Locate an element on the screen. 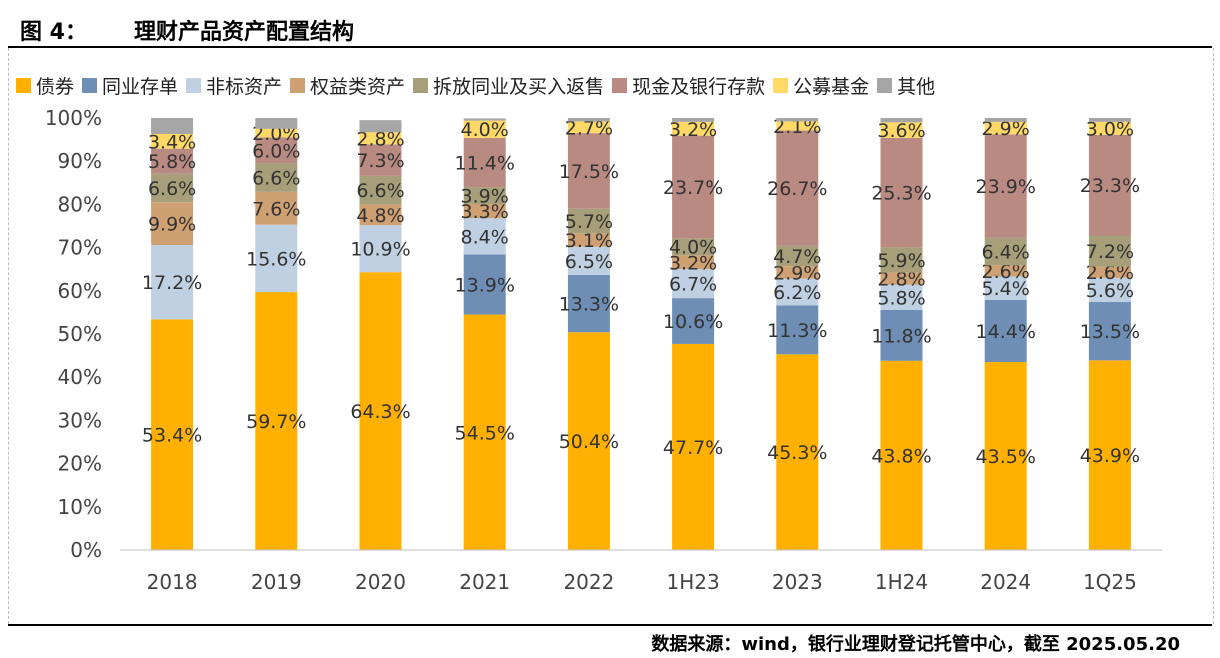 Image resolution: width=1220 pixels, height=658 pixels. data-label: 23.7% is located at coordinates (693, 188).